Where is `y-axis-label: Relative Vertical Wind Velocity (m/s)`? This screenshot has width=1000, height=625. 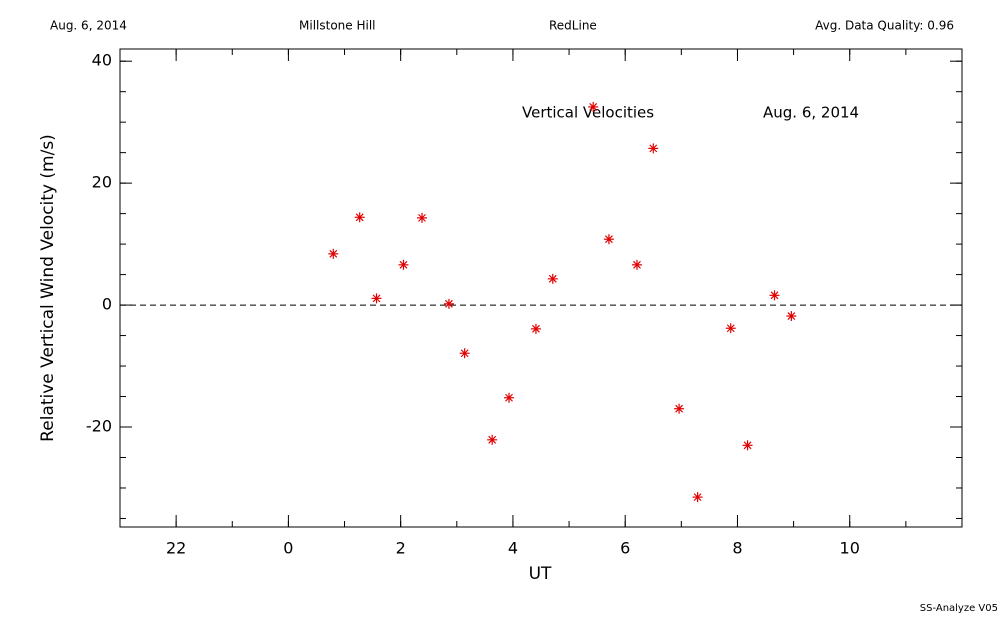
y-axis-label: Relative Vertical Wind Velocity (m/s) is located at coordinates (48, 288).